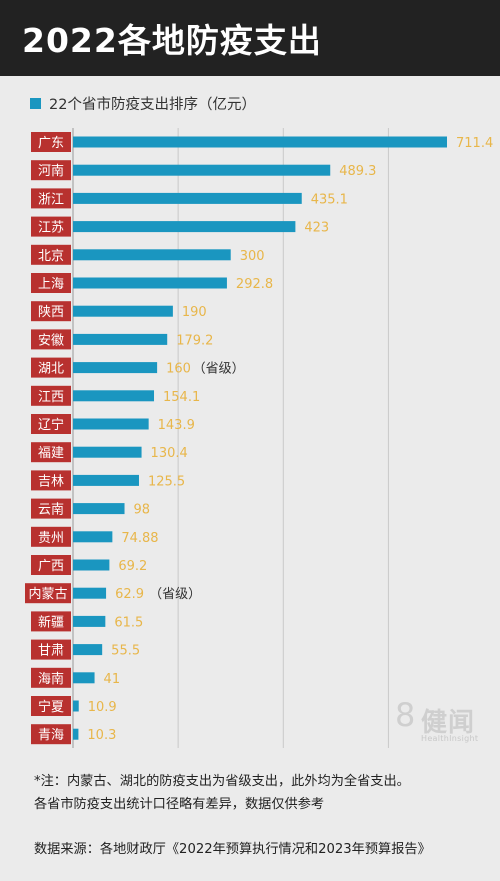  Describe the element at coordinates (254, 284) in the screenshot. I see `value-label: 292.8` at that location.